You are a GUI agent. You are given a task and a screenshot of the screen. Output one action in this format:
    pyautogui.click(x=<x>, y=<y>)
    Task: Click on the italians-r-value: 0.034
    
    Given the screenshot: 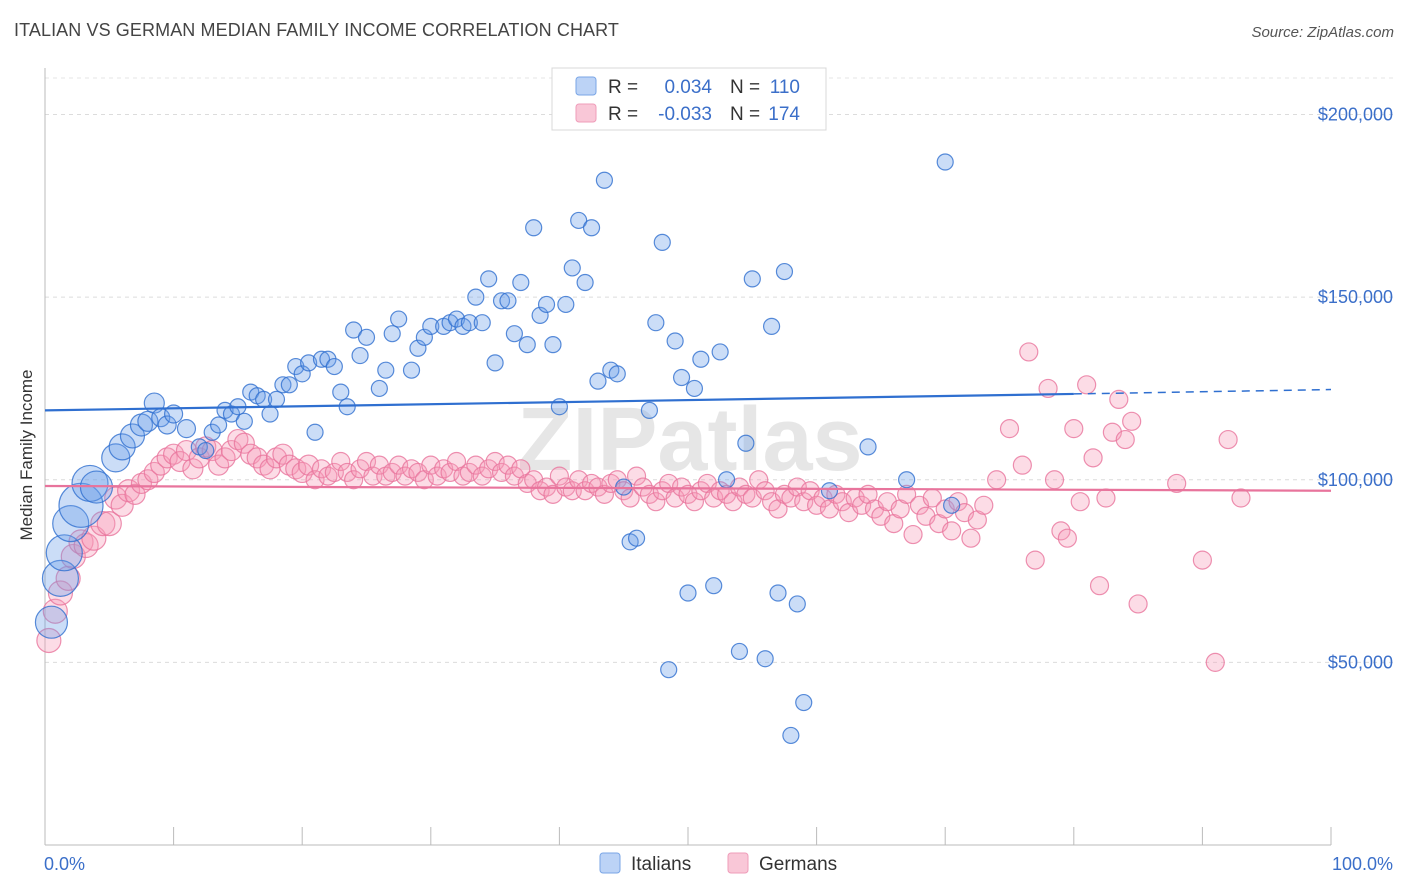 What is the action you would take?
    pyautogui.click(x=688, y=87)
    